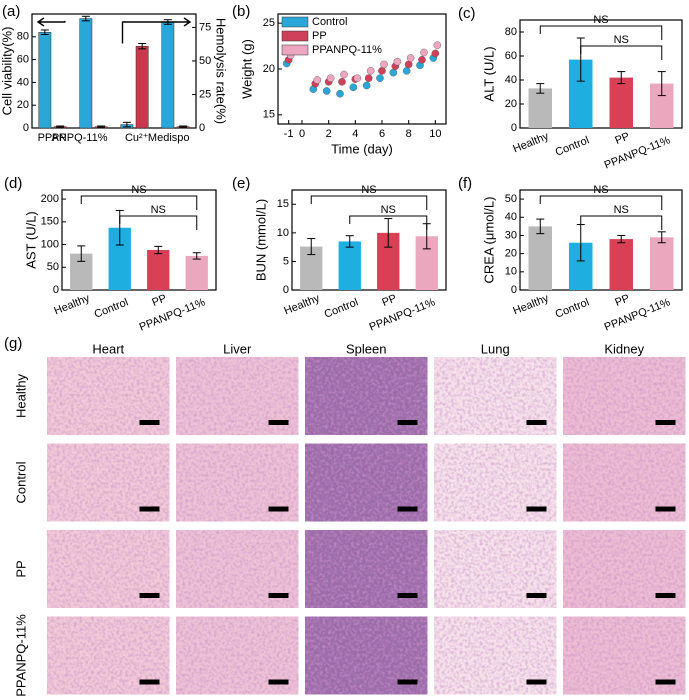  What do you see at coordinates (269, 23) in the screenshot?
I see `y-tick-label: 25` at bounding box center [269, 23].